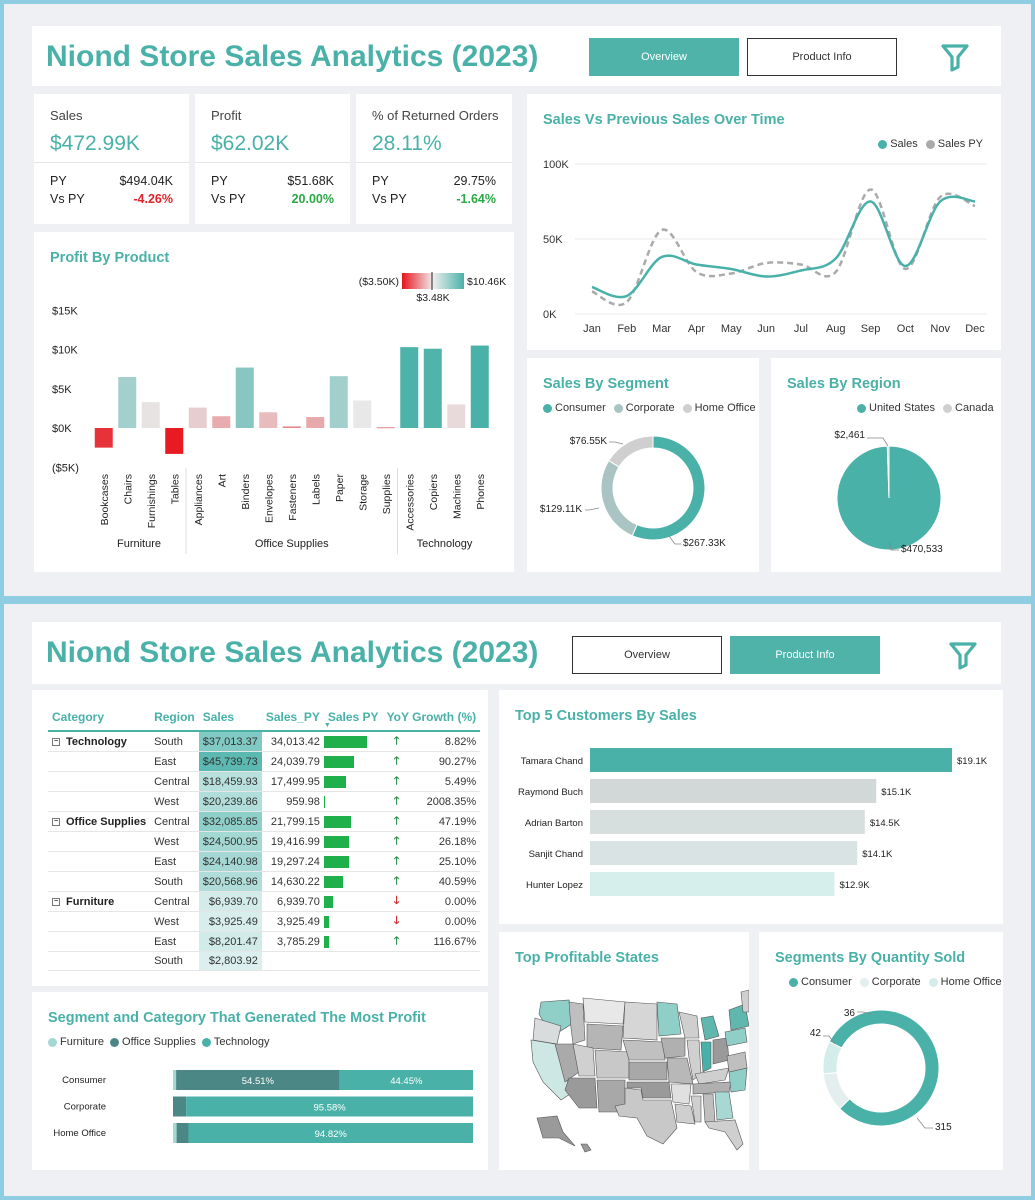  Describe the element at coordinates (644, 1050) in the screenshot. I see `map-state-nebraska` at that location.